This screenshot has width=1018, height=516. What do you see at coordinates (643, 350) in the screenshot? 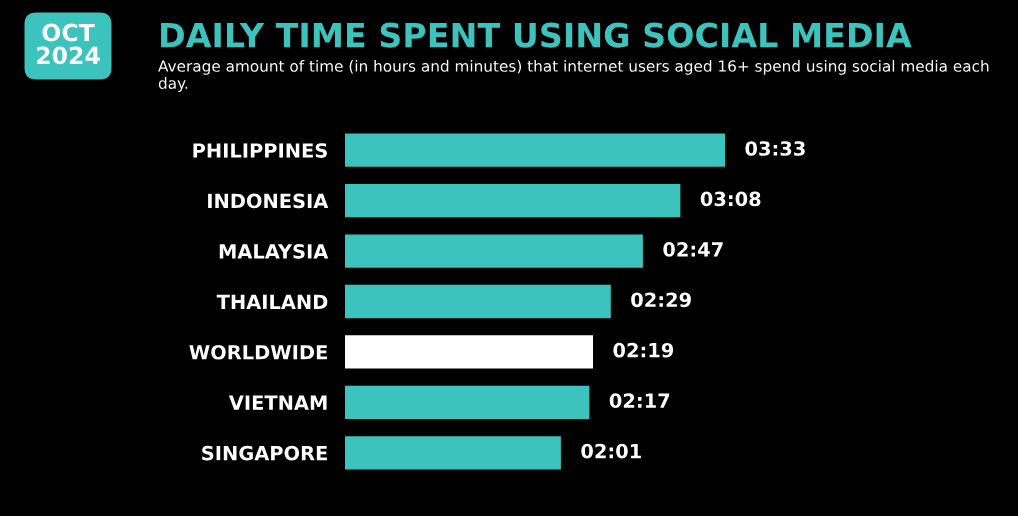
I see `data-label: 02:19` at bounding box center [643, 350].